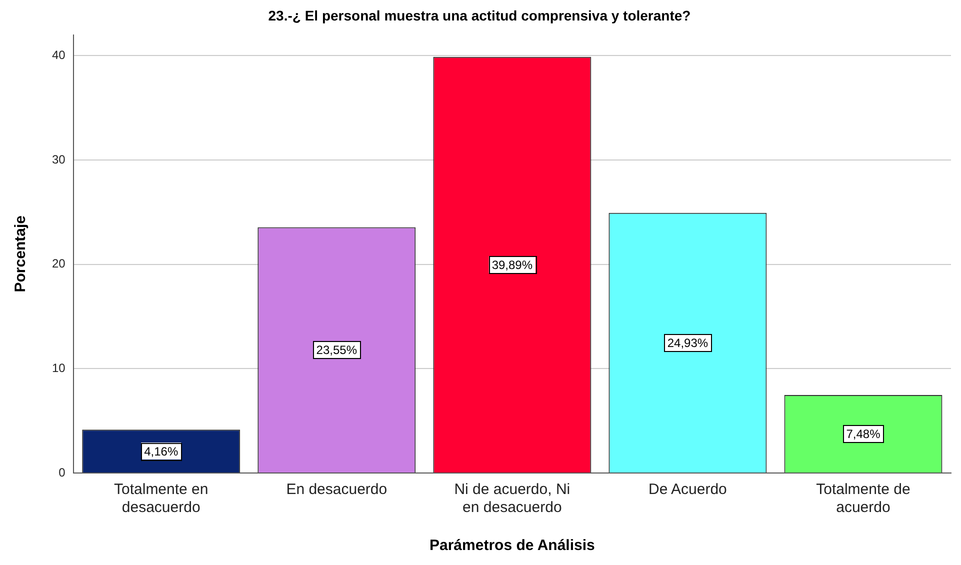 The width and height of the screenshot is (961, 565). I want to click on x-tick-label: En desacuerdo, so click(337, 489).